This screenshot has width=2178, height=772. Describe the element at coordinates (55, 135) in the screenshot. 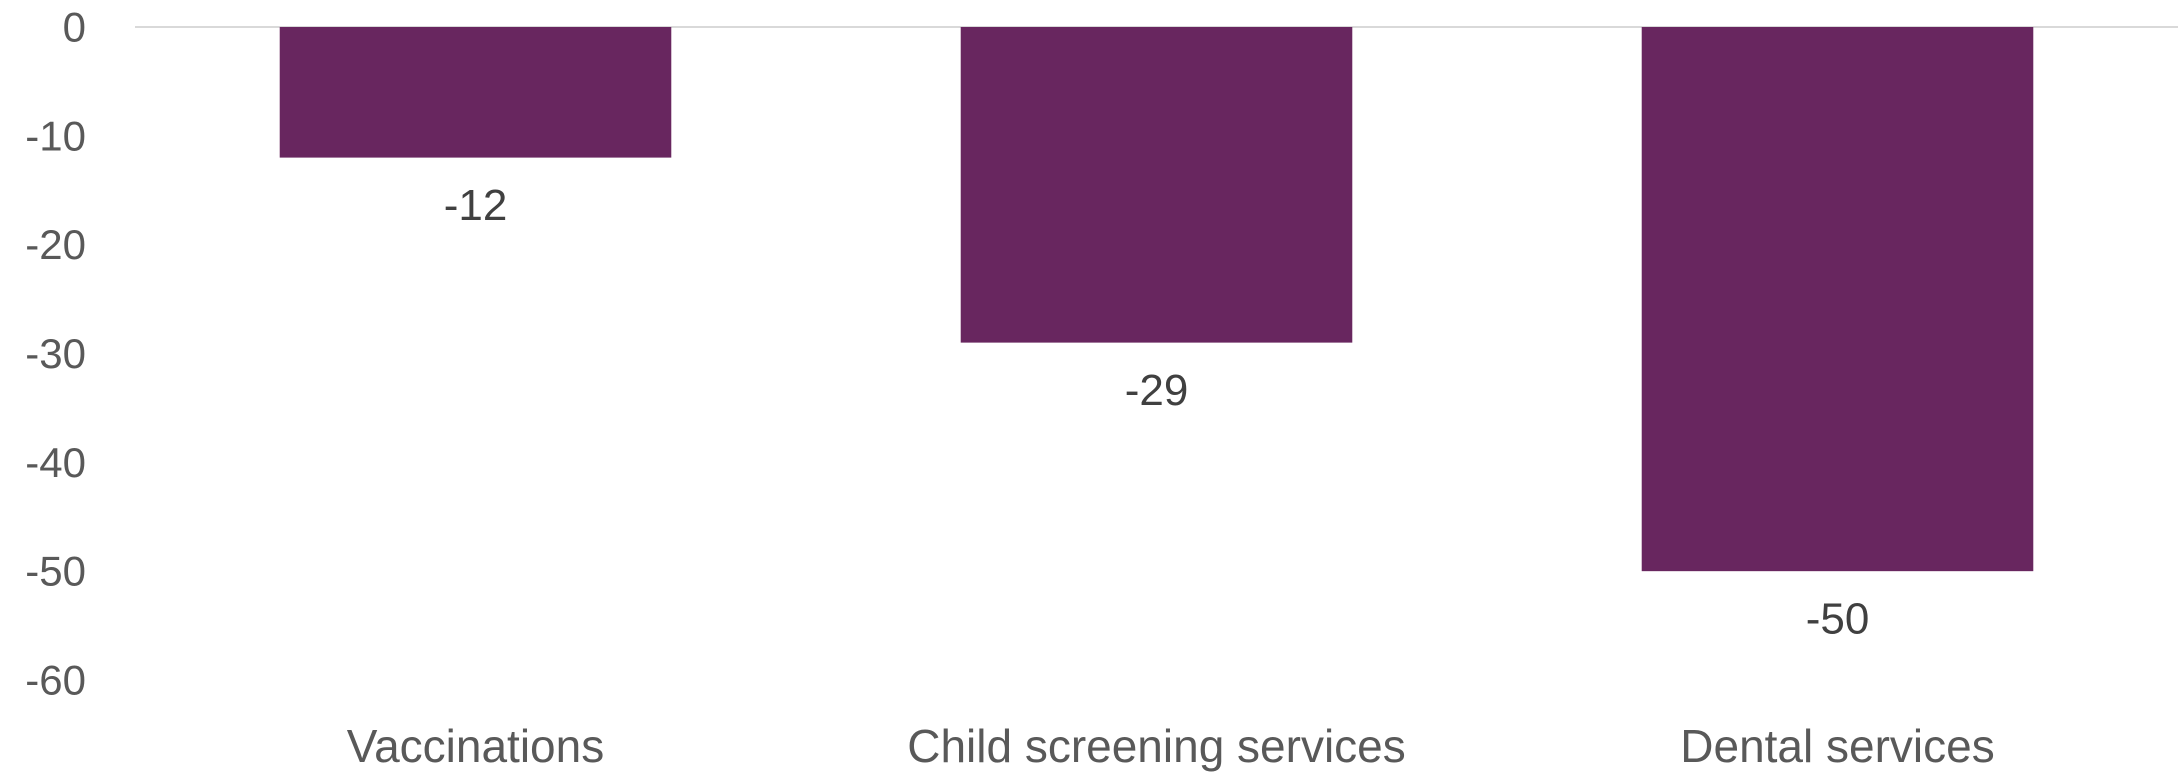

I see `y-tick-label: -10` at that location.